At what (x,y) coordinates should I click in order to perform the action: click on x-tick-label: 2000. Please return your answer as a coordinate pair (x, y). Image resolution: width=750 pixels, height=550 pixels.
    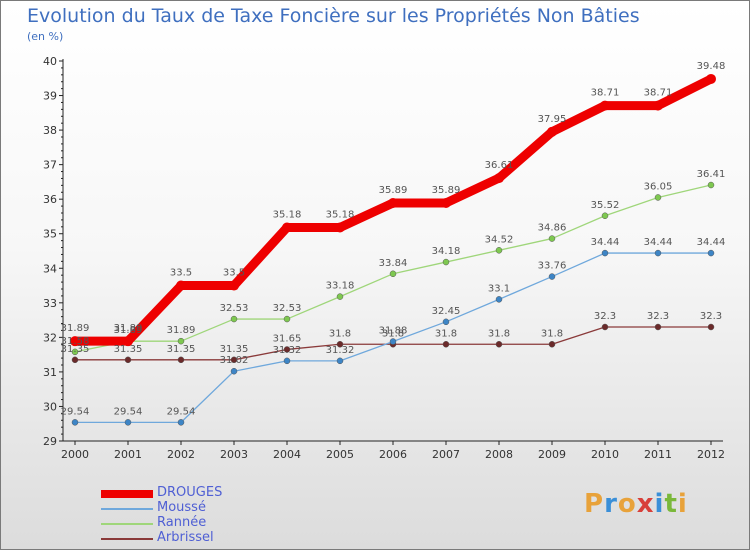
    Looking at the image, I should click on (75, 454).